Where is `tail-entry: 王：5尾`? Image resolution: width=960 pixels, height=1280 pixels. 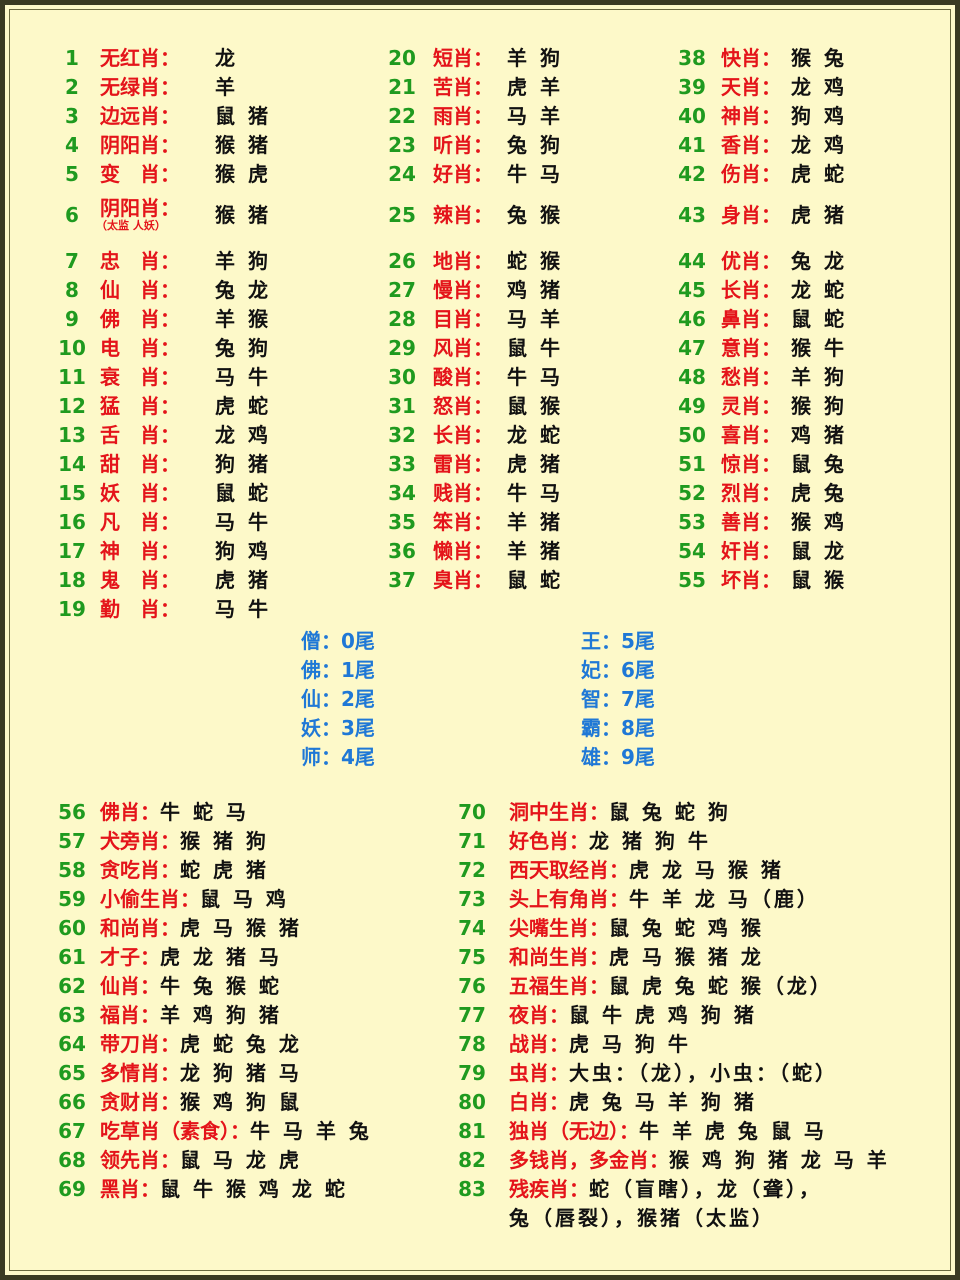 tail-entry: 王：5尾 is located at coordinates (618, 641).